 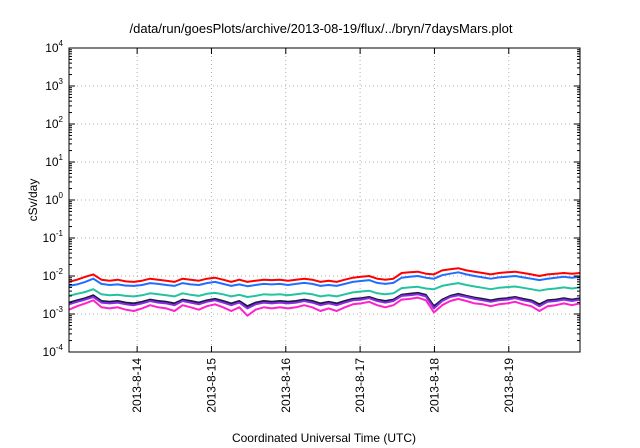 What do you see at coordinates (53, 351) in the screenshot?
I see `y-tick-label: 10⁻⁴` at bounding box center [53, 351].